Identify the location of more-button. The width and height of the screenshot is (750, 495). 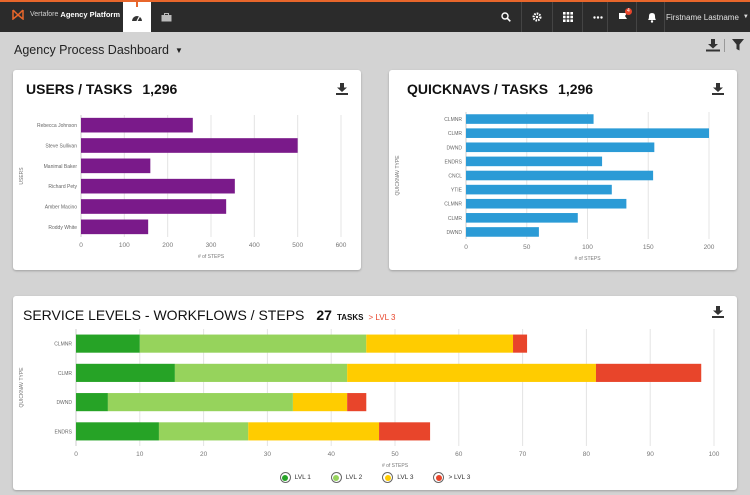
(598, 17).